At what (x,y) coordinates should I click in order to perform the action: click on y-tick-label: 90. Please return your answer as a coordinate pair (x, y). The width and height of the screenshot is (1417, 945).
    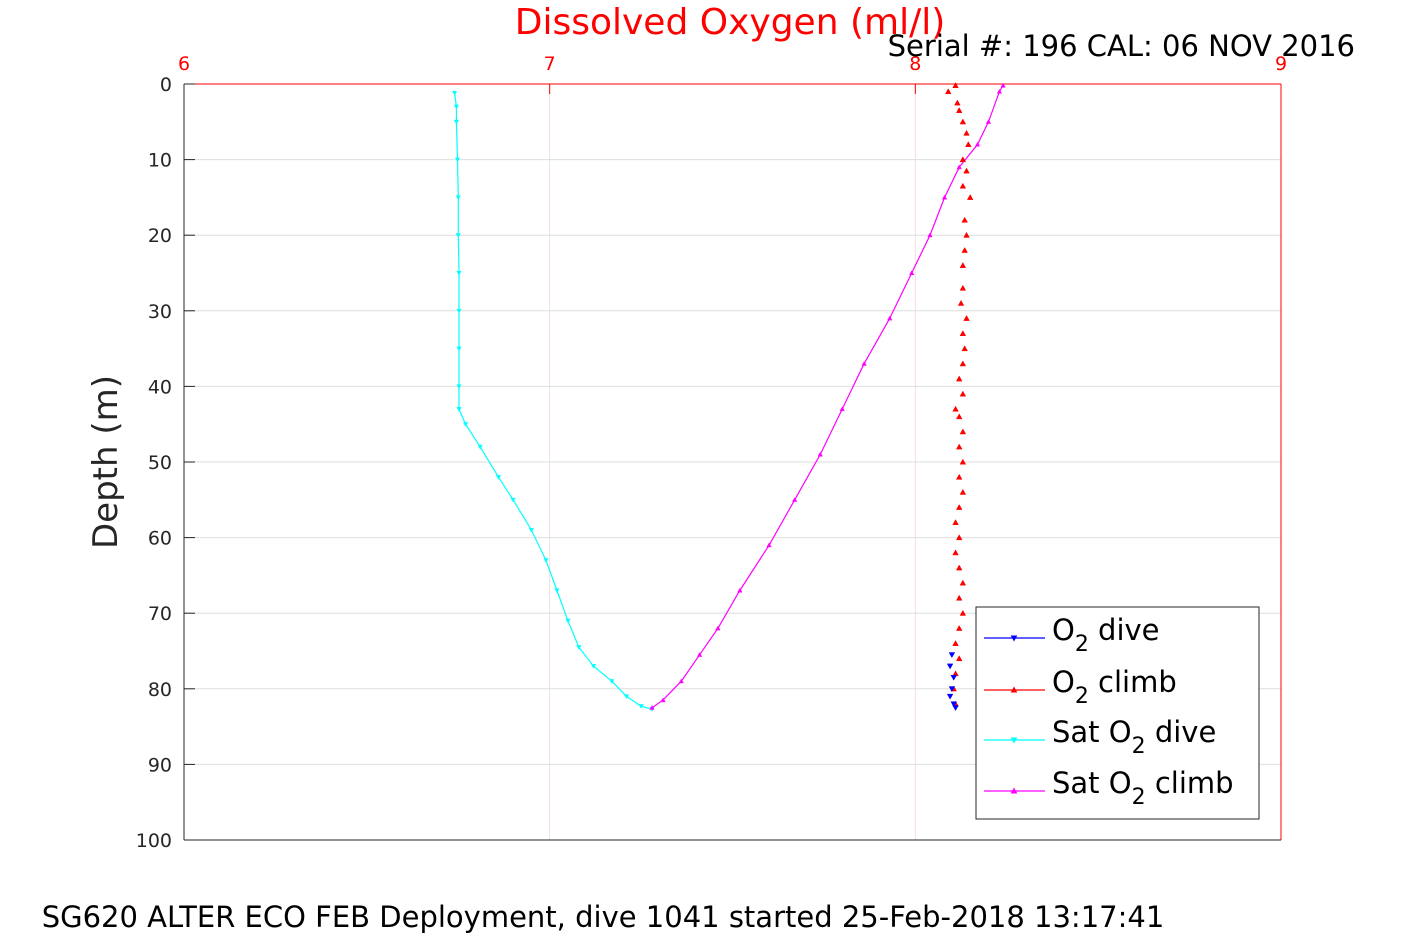
    Looking at the image, I should click on (160, 765).